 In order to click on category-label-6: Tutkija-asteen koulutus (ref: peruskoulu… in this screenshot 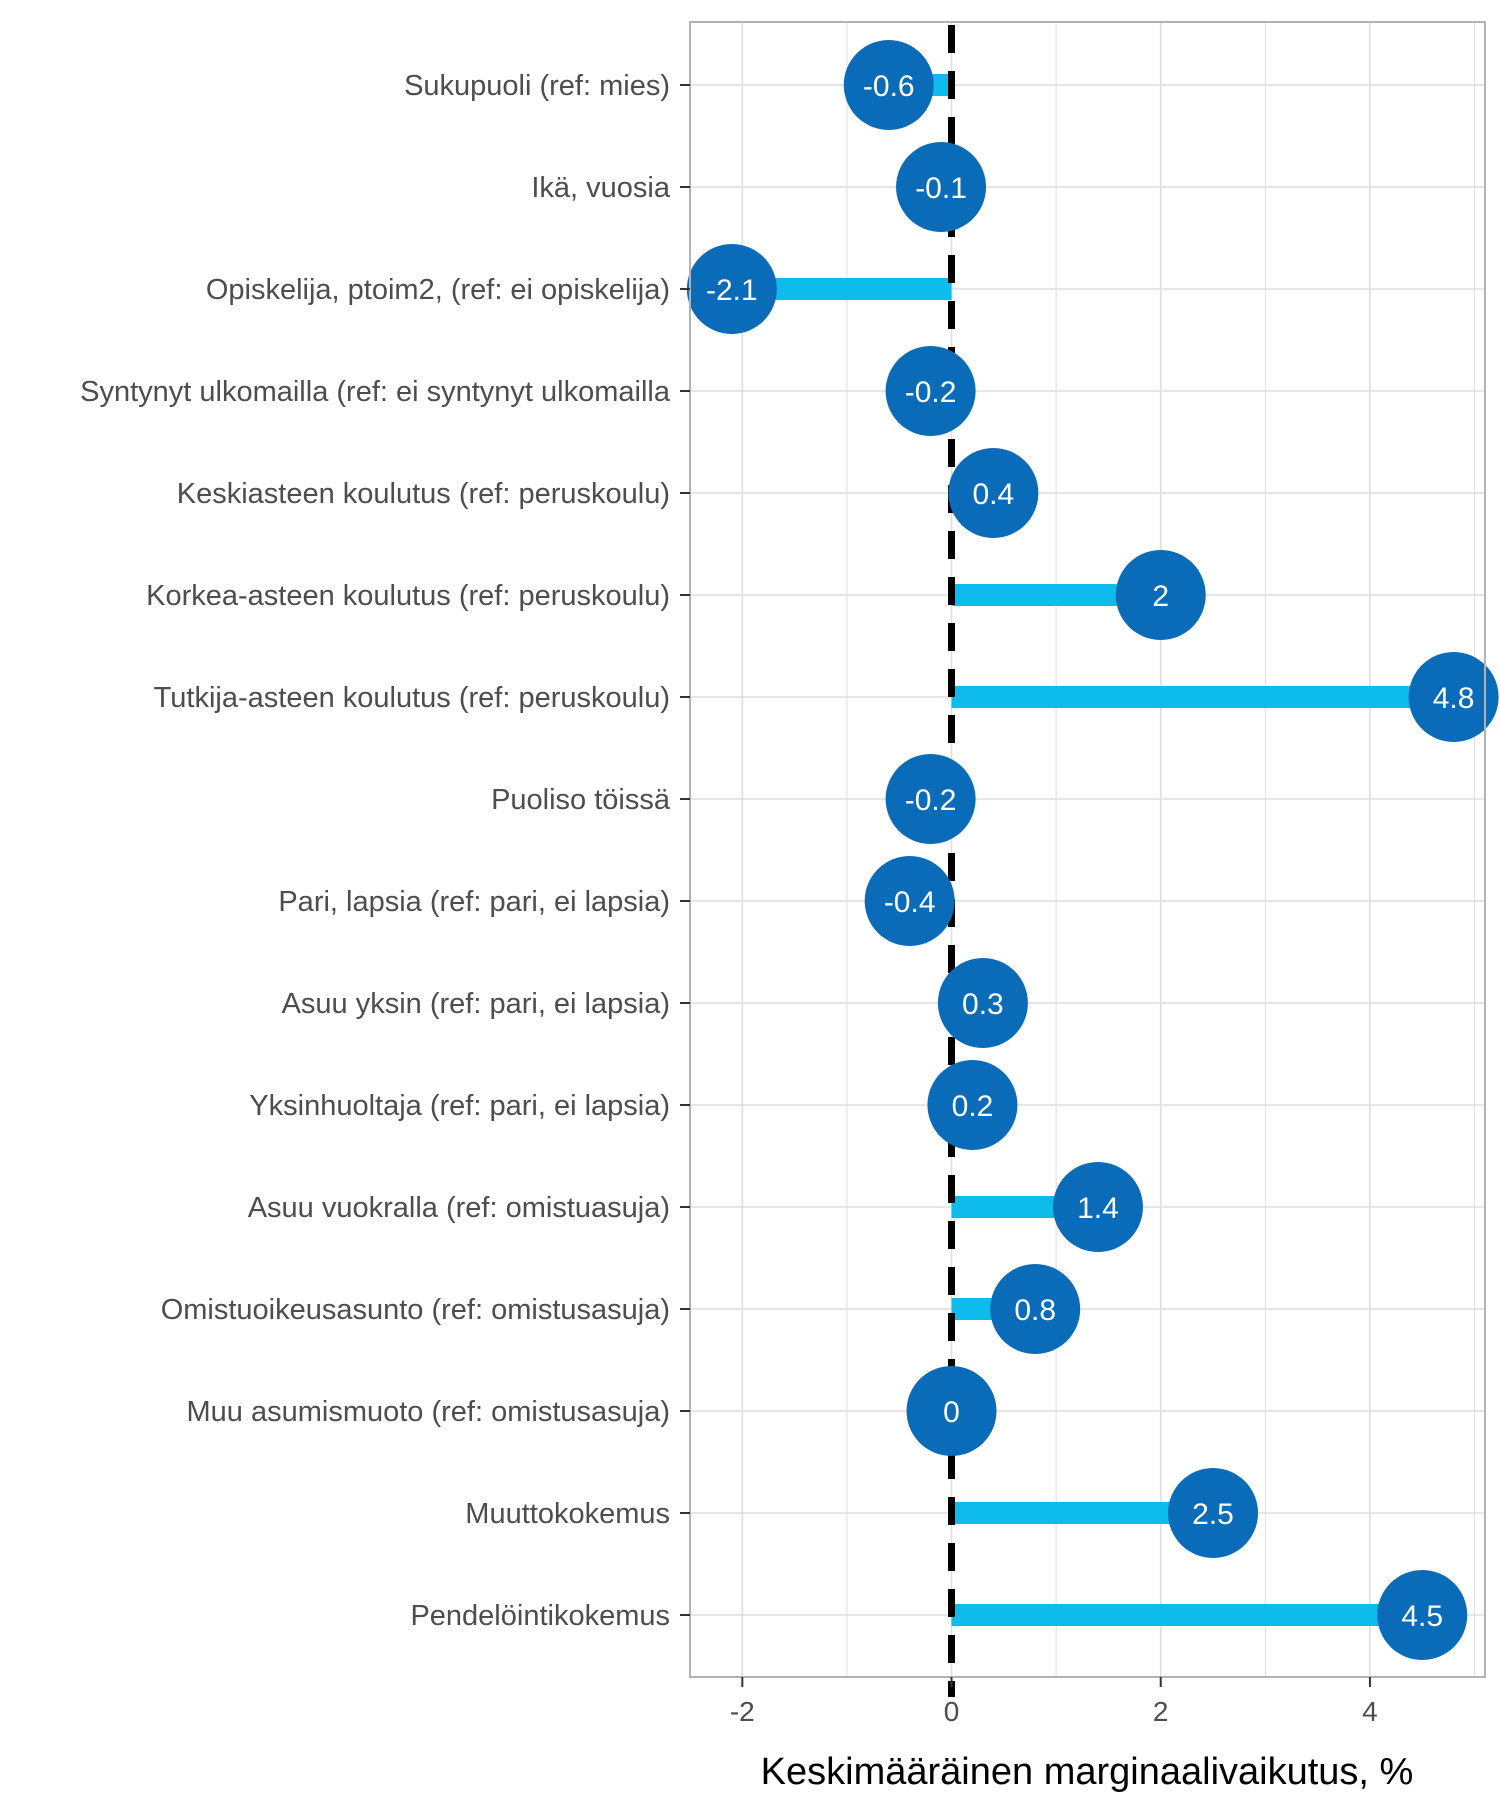, I will do `click(412, 698)`.